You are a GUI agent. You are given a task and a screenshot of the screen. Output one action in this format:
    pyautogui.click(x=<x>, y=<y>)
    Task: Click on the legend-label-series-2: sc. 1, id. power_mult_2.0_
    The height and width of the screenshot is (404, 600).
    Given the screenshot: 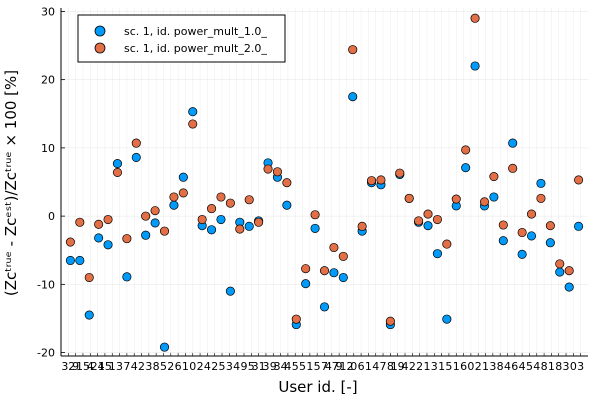 What is the action you would take?
    pyautogui.click(x=195, y=48)
    